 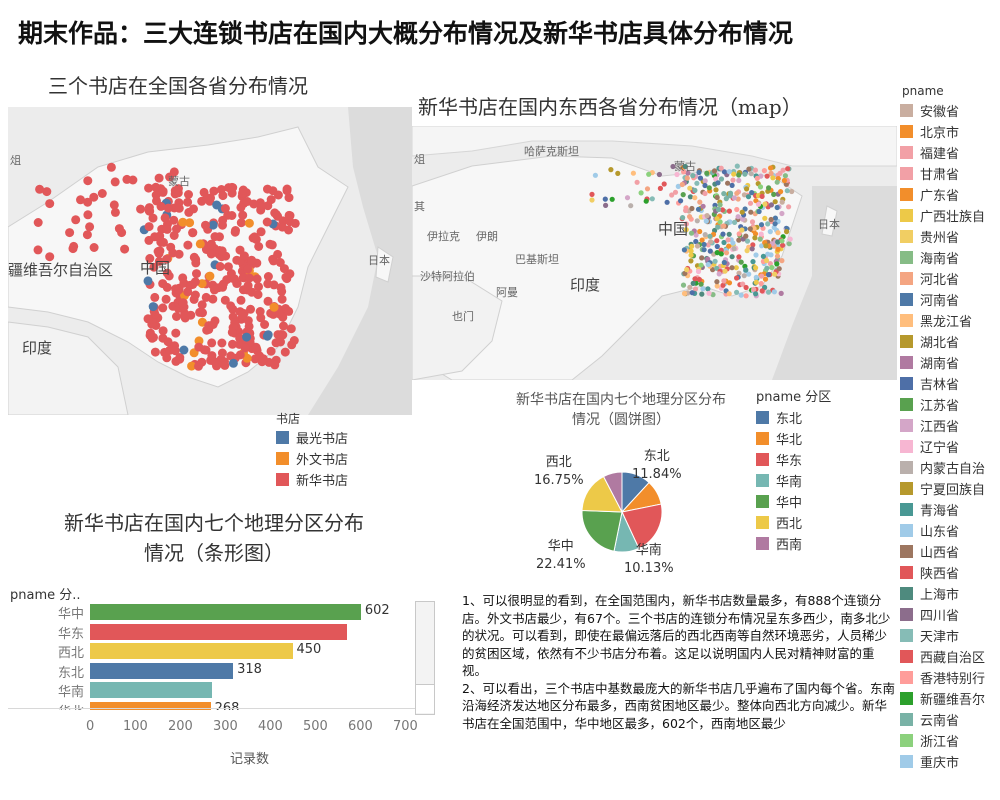 I want to click on province-legend-item: 香港特别行, so click(x=950, y=677).